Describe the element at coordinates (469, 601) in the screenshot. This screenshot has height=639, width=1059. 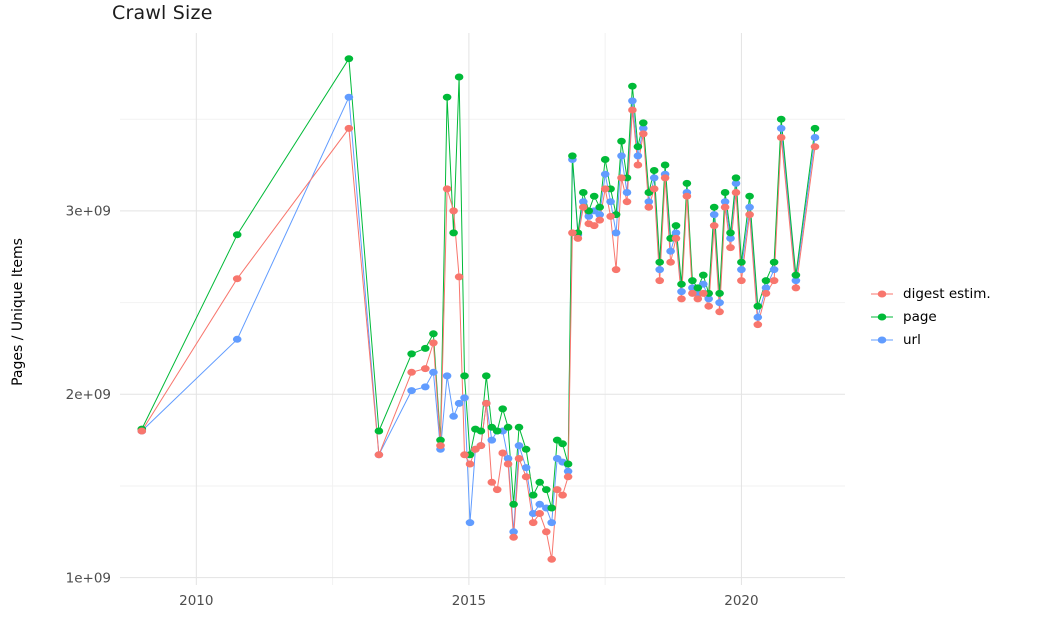
I see `x-tick-label: 2015` at that location.